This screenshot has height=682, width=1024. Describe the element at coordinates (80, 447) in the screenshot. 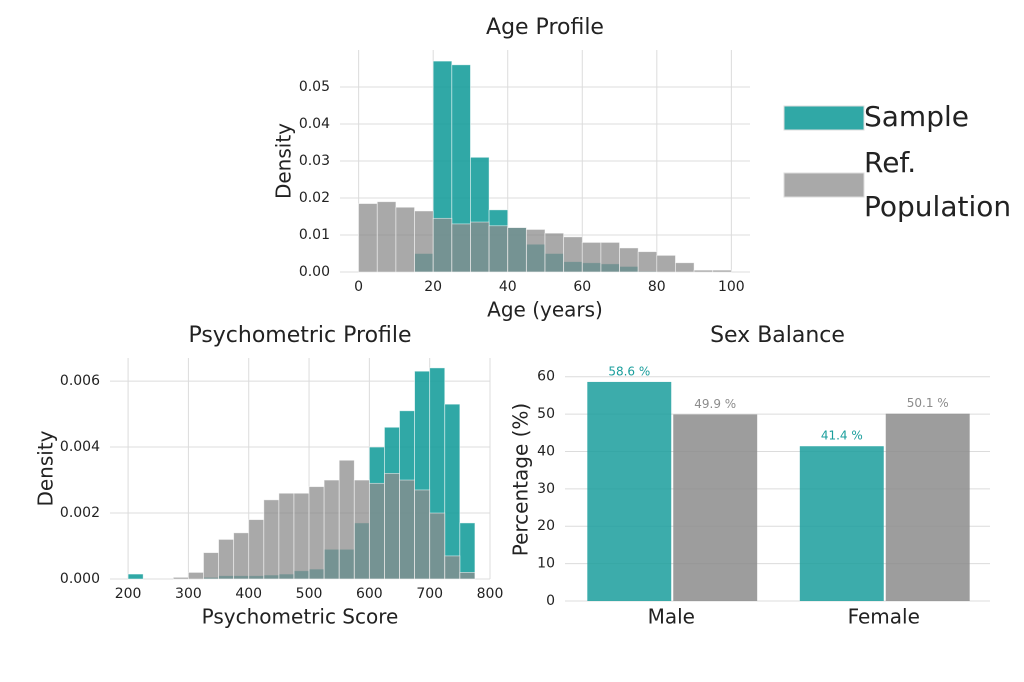

I see `y-tick-label: 0.004` at that location.